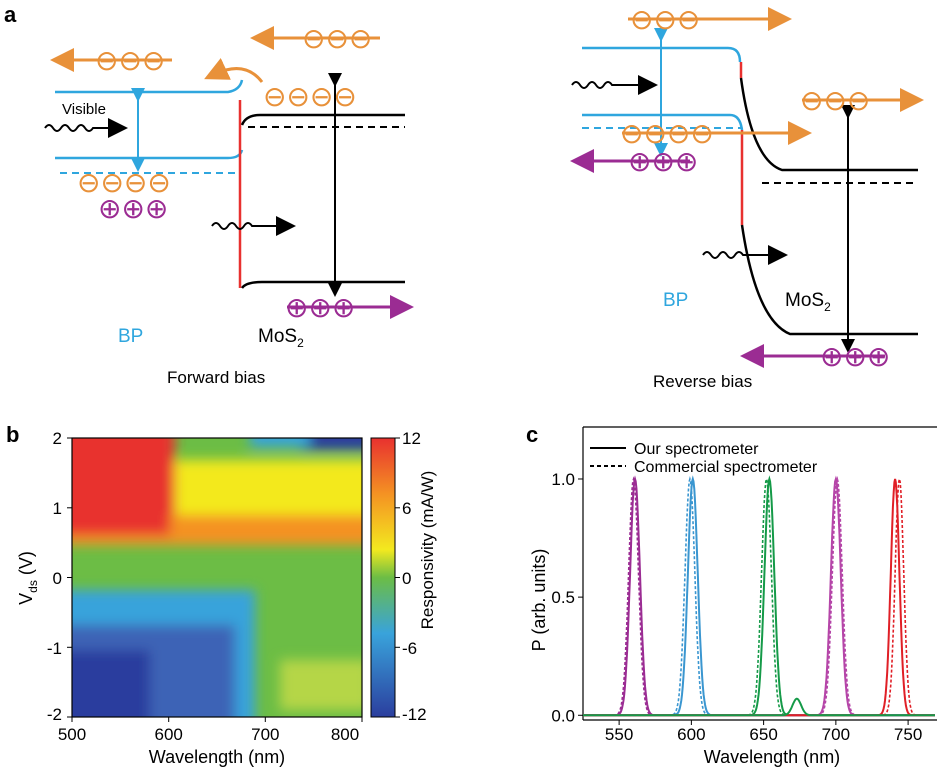 This screenshot has width=937, height=776. I want to click on legend-solid-label: Our spectrometer, so click(696, 449).